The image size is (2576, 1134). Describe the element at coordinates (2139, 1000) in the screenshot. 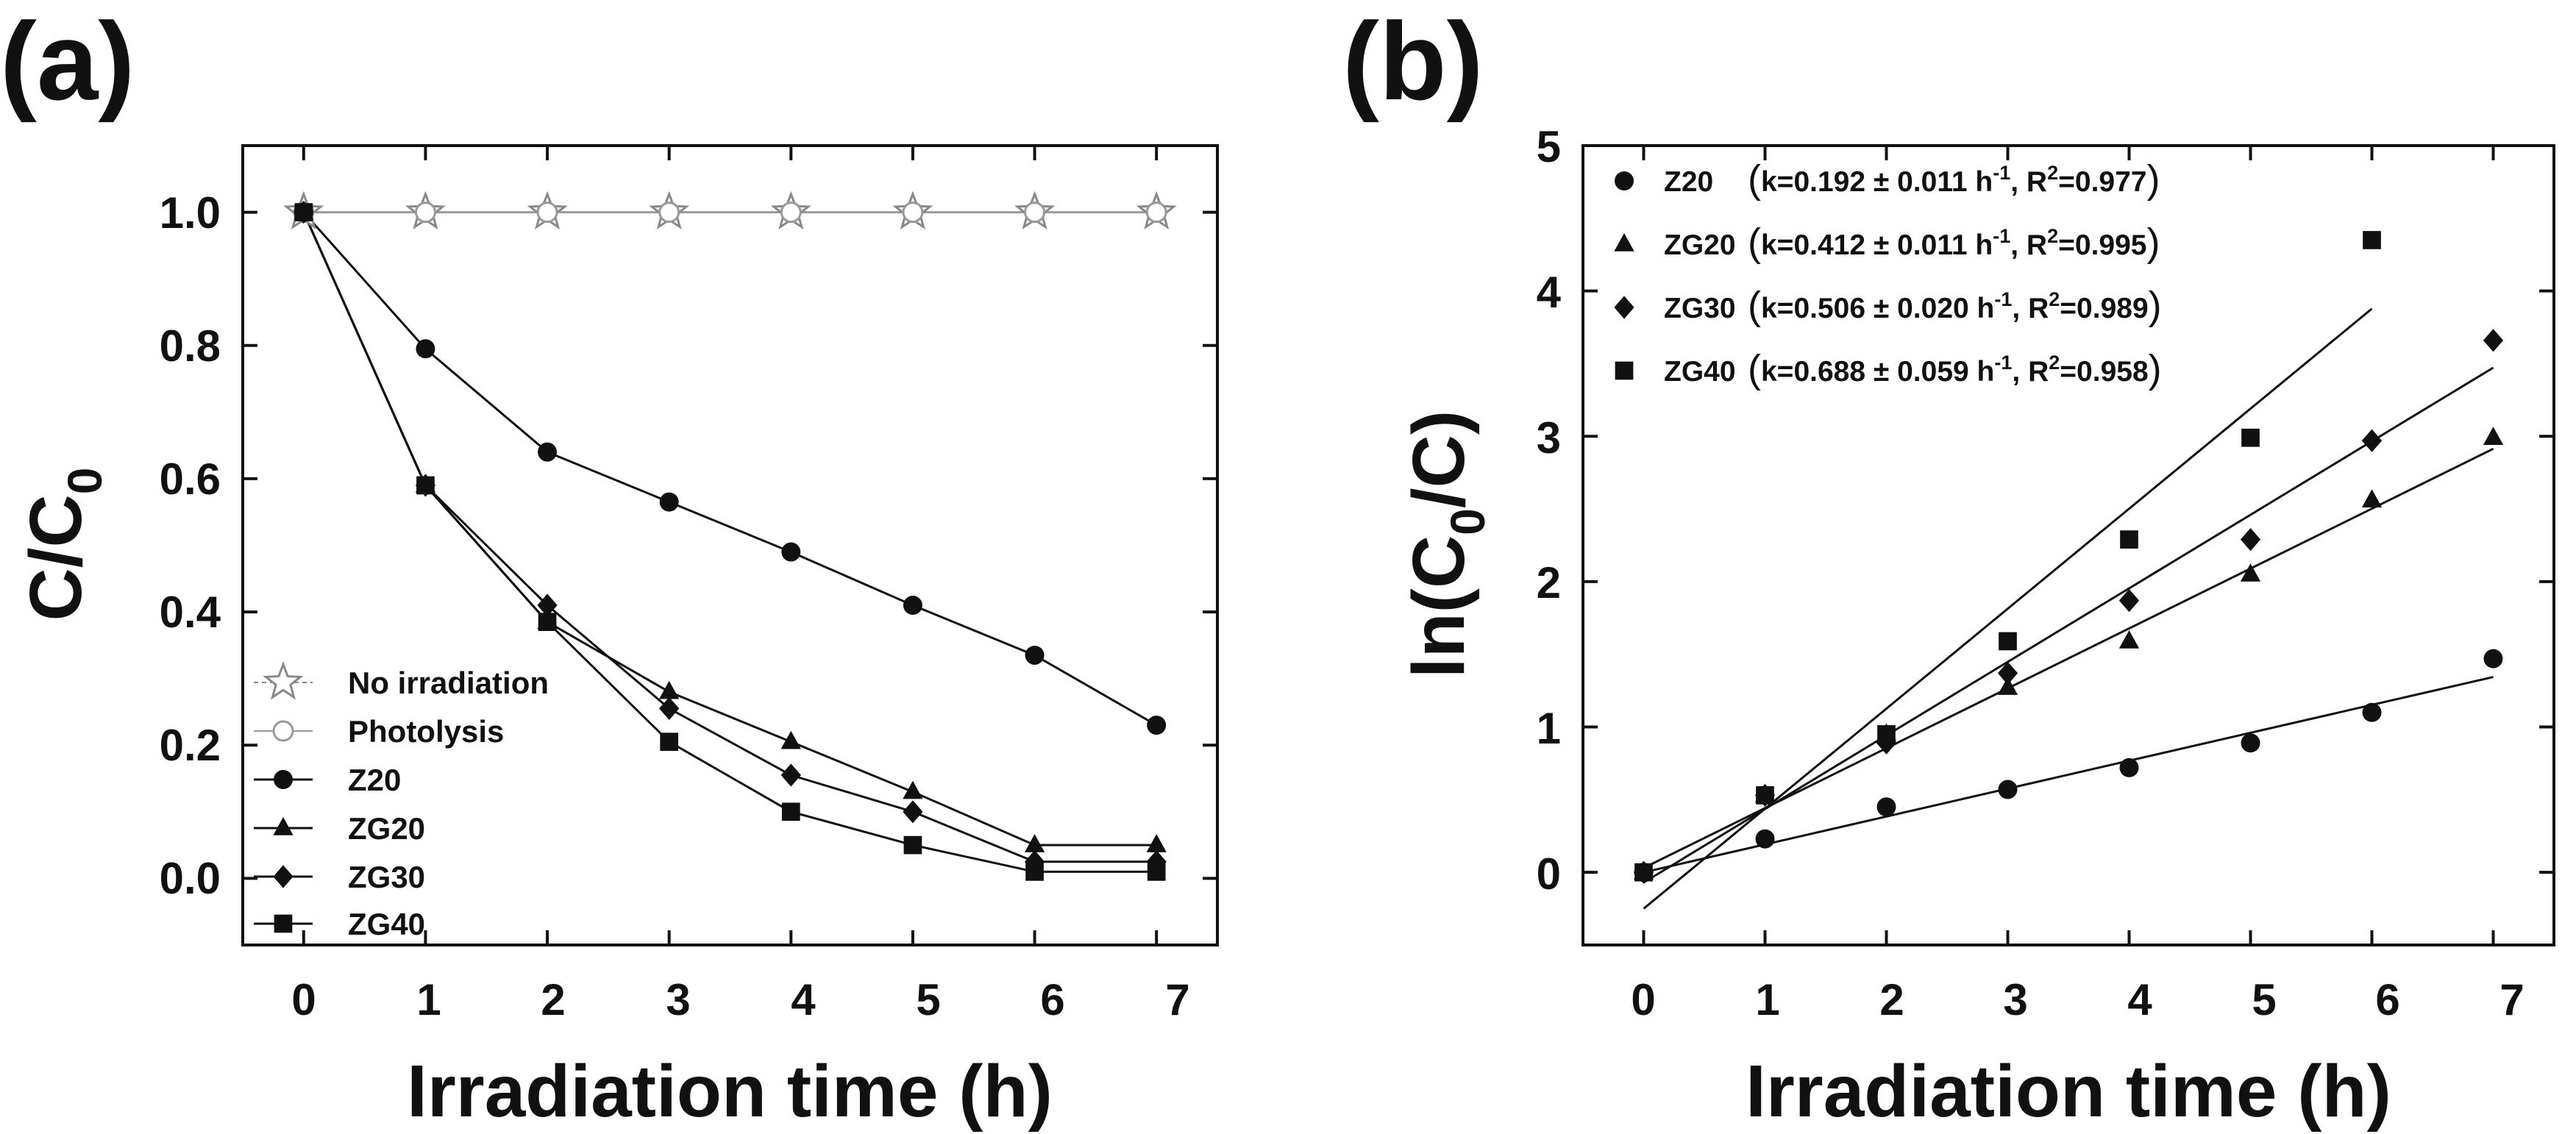

I see `panel-b-xtick-label: 4` at that location.